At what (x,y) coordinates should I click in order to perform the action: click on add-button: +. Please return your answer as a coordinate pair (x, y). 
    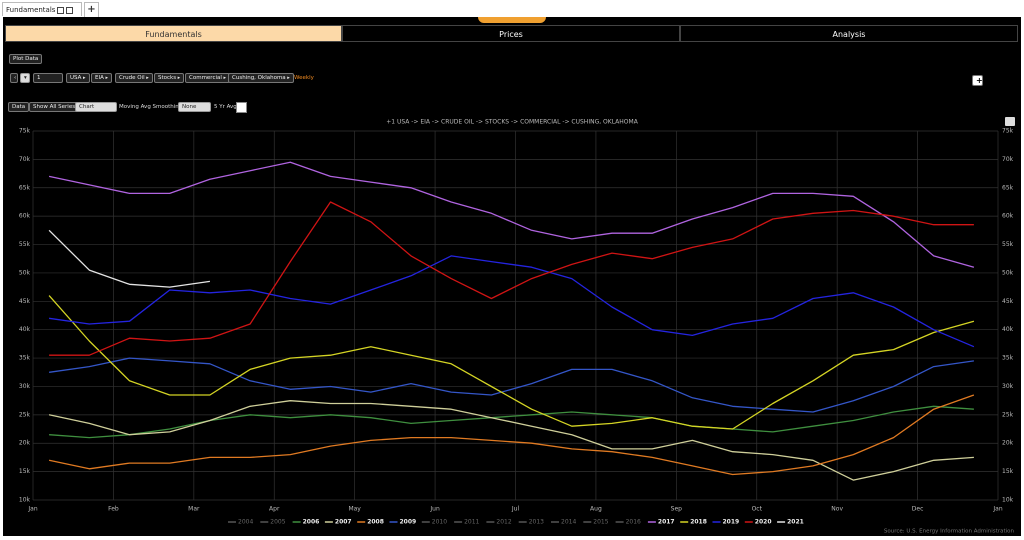
    Looking at the image, I should click on (977, 80).